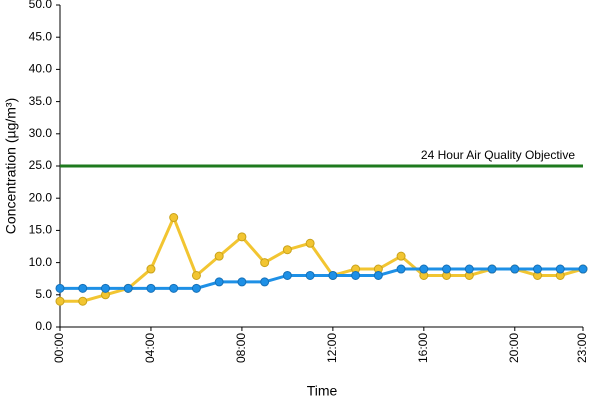  I want to click on y-tick-label: 50.0, so click(41, 5).